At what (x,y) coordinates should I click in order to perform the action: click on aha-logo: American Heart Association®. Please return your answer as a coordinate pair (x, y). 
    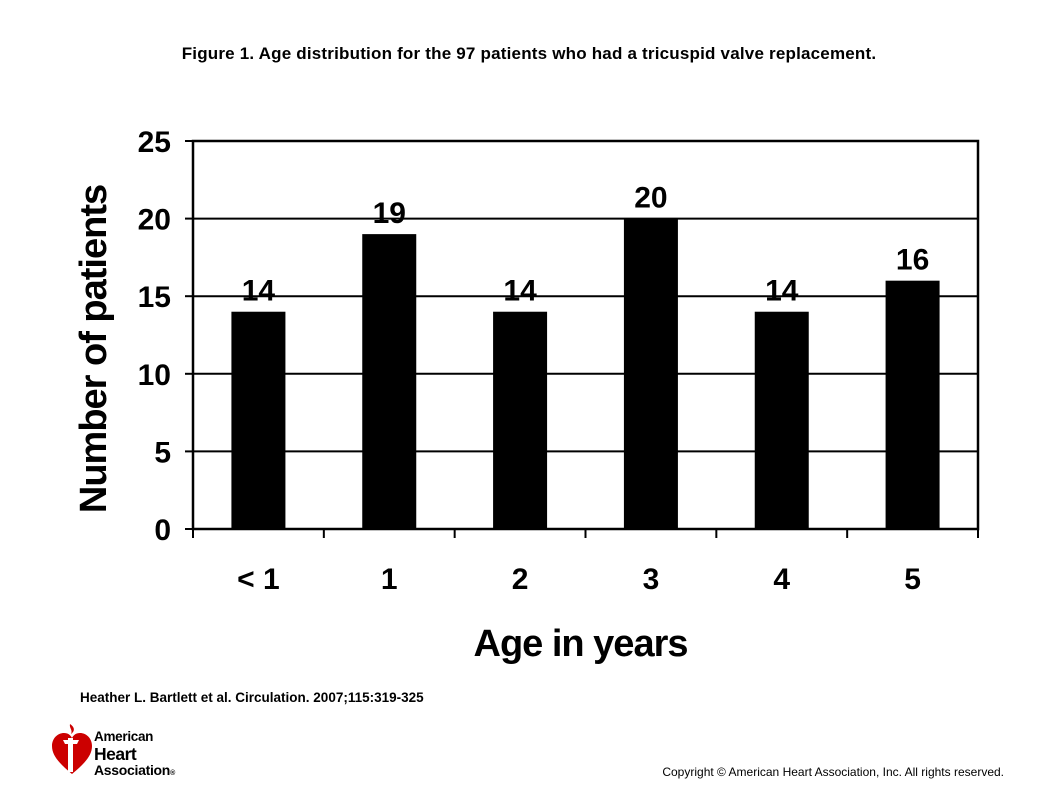
    Looking at the image, I should click on (130, 751).